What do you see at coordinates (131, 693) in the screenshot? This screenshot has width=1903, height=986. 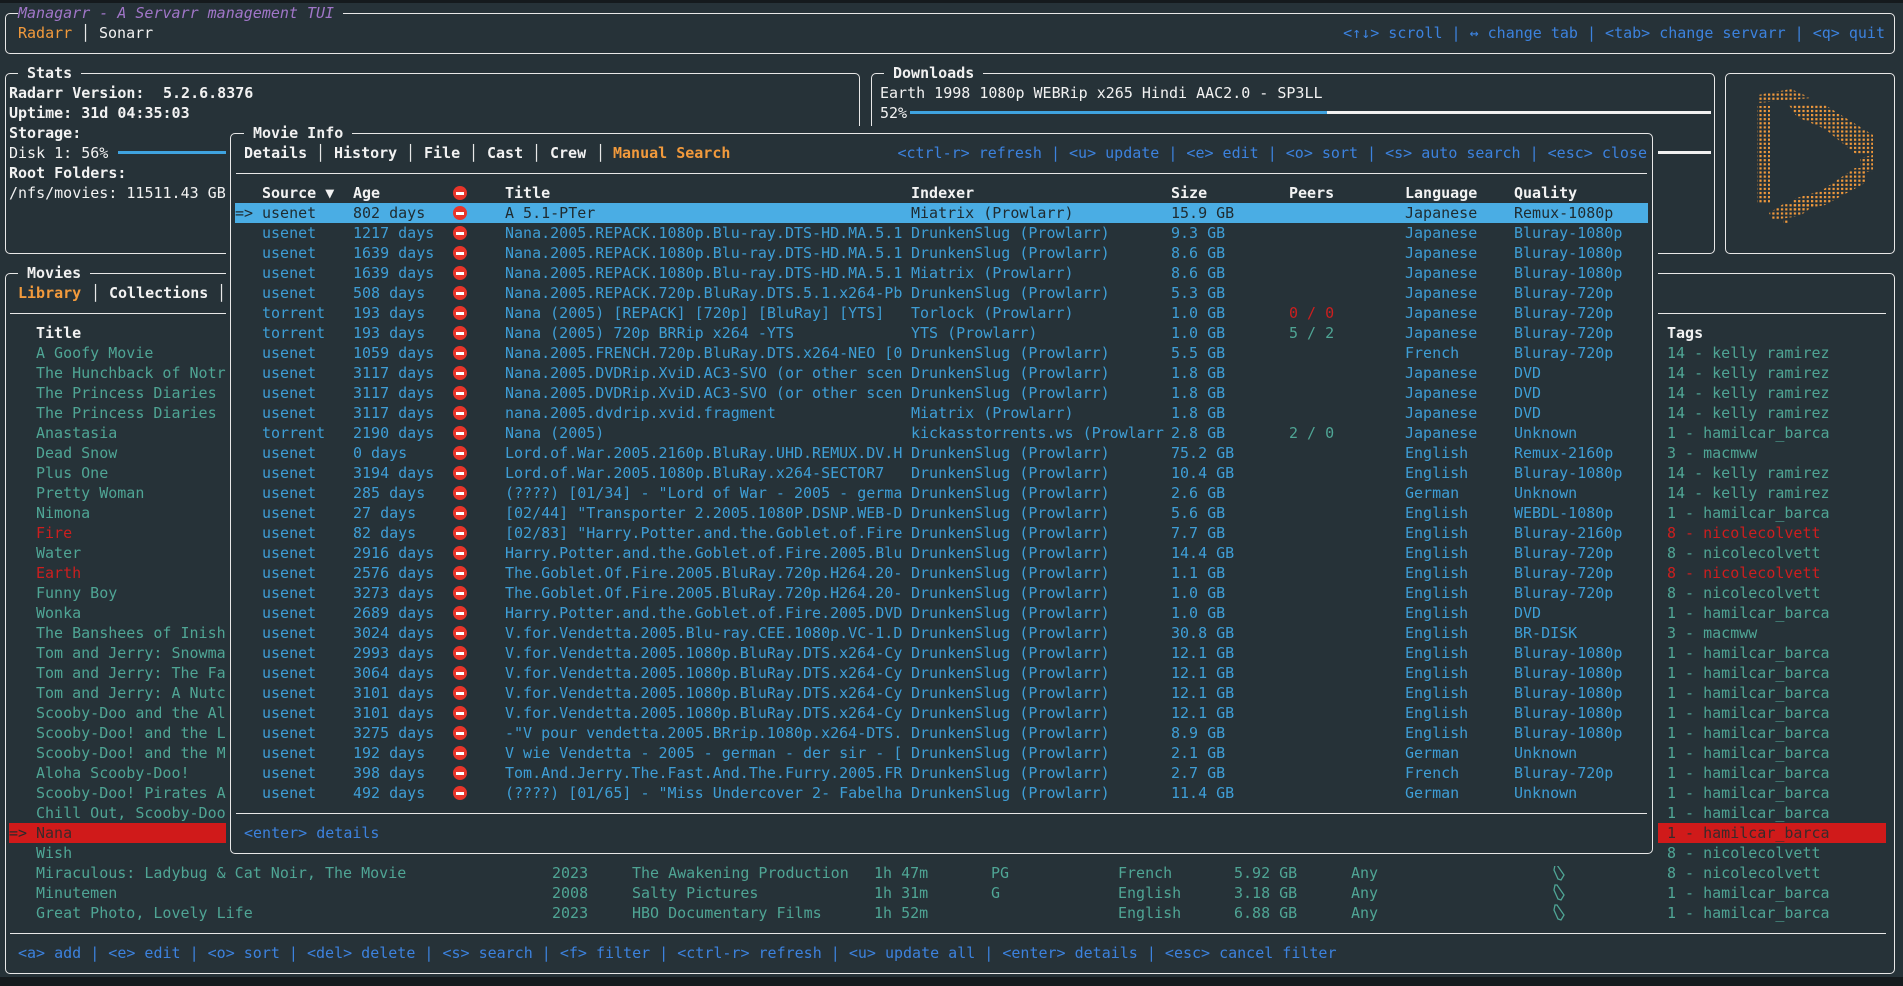 I see `movie-title: Tom and Jerry: A Nutc` at bounding box center [131, 693].